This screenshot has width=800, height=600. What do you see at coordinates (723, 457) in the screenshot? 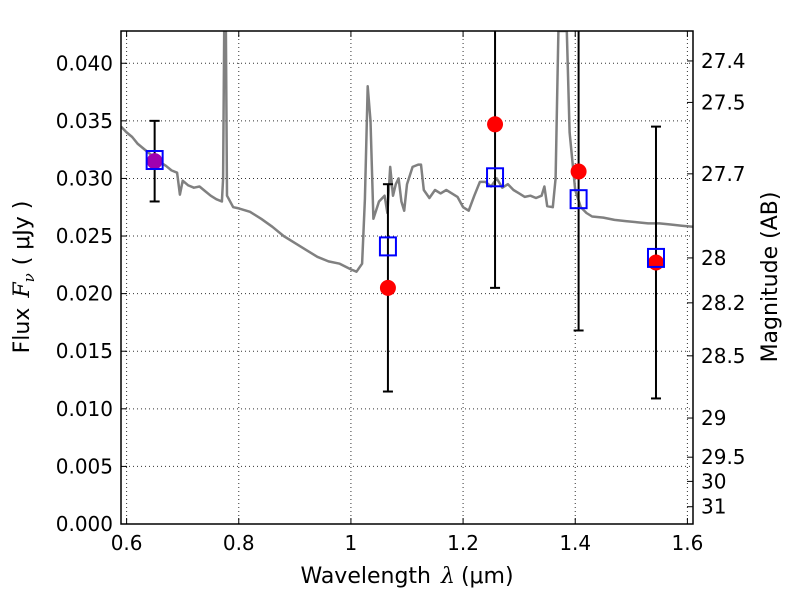
I see `y2-tick-label: 29.5` at bounding box center [723, 457].